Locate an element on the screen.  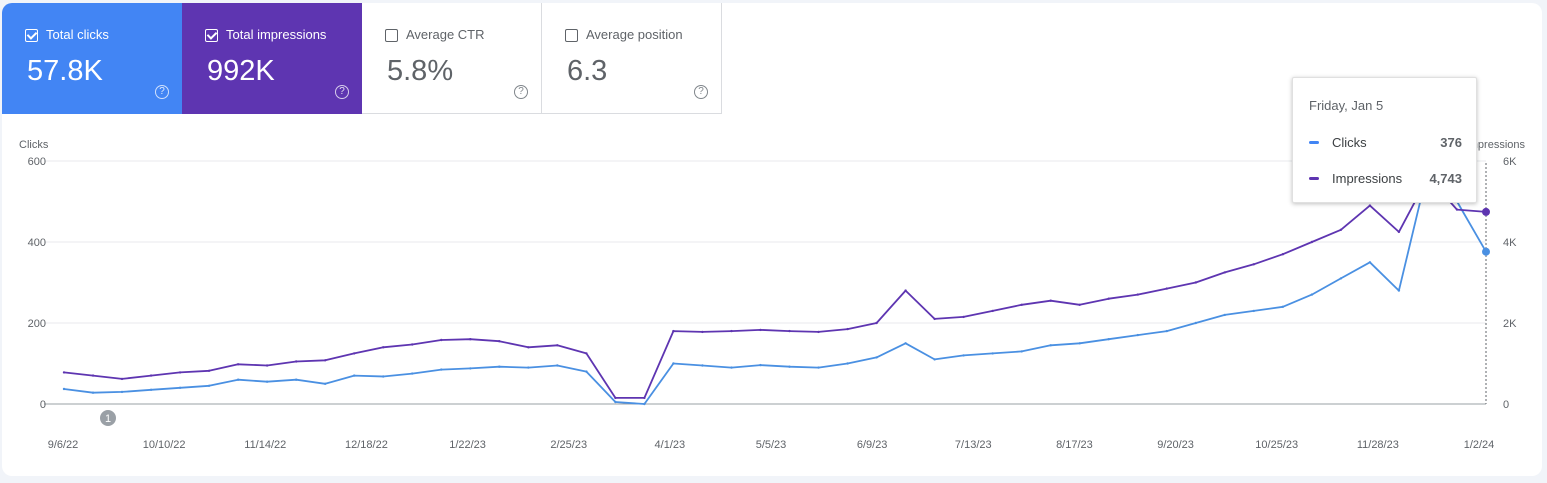
x-tick-label: 10/25/23 is located at coordinates (1276, 445).